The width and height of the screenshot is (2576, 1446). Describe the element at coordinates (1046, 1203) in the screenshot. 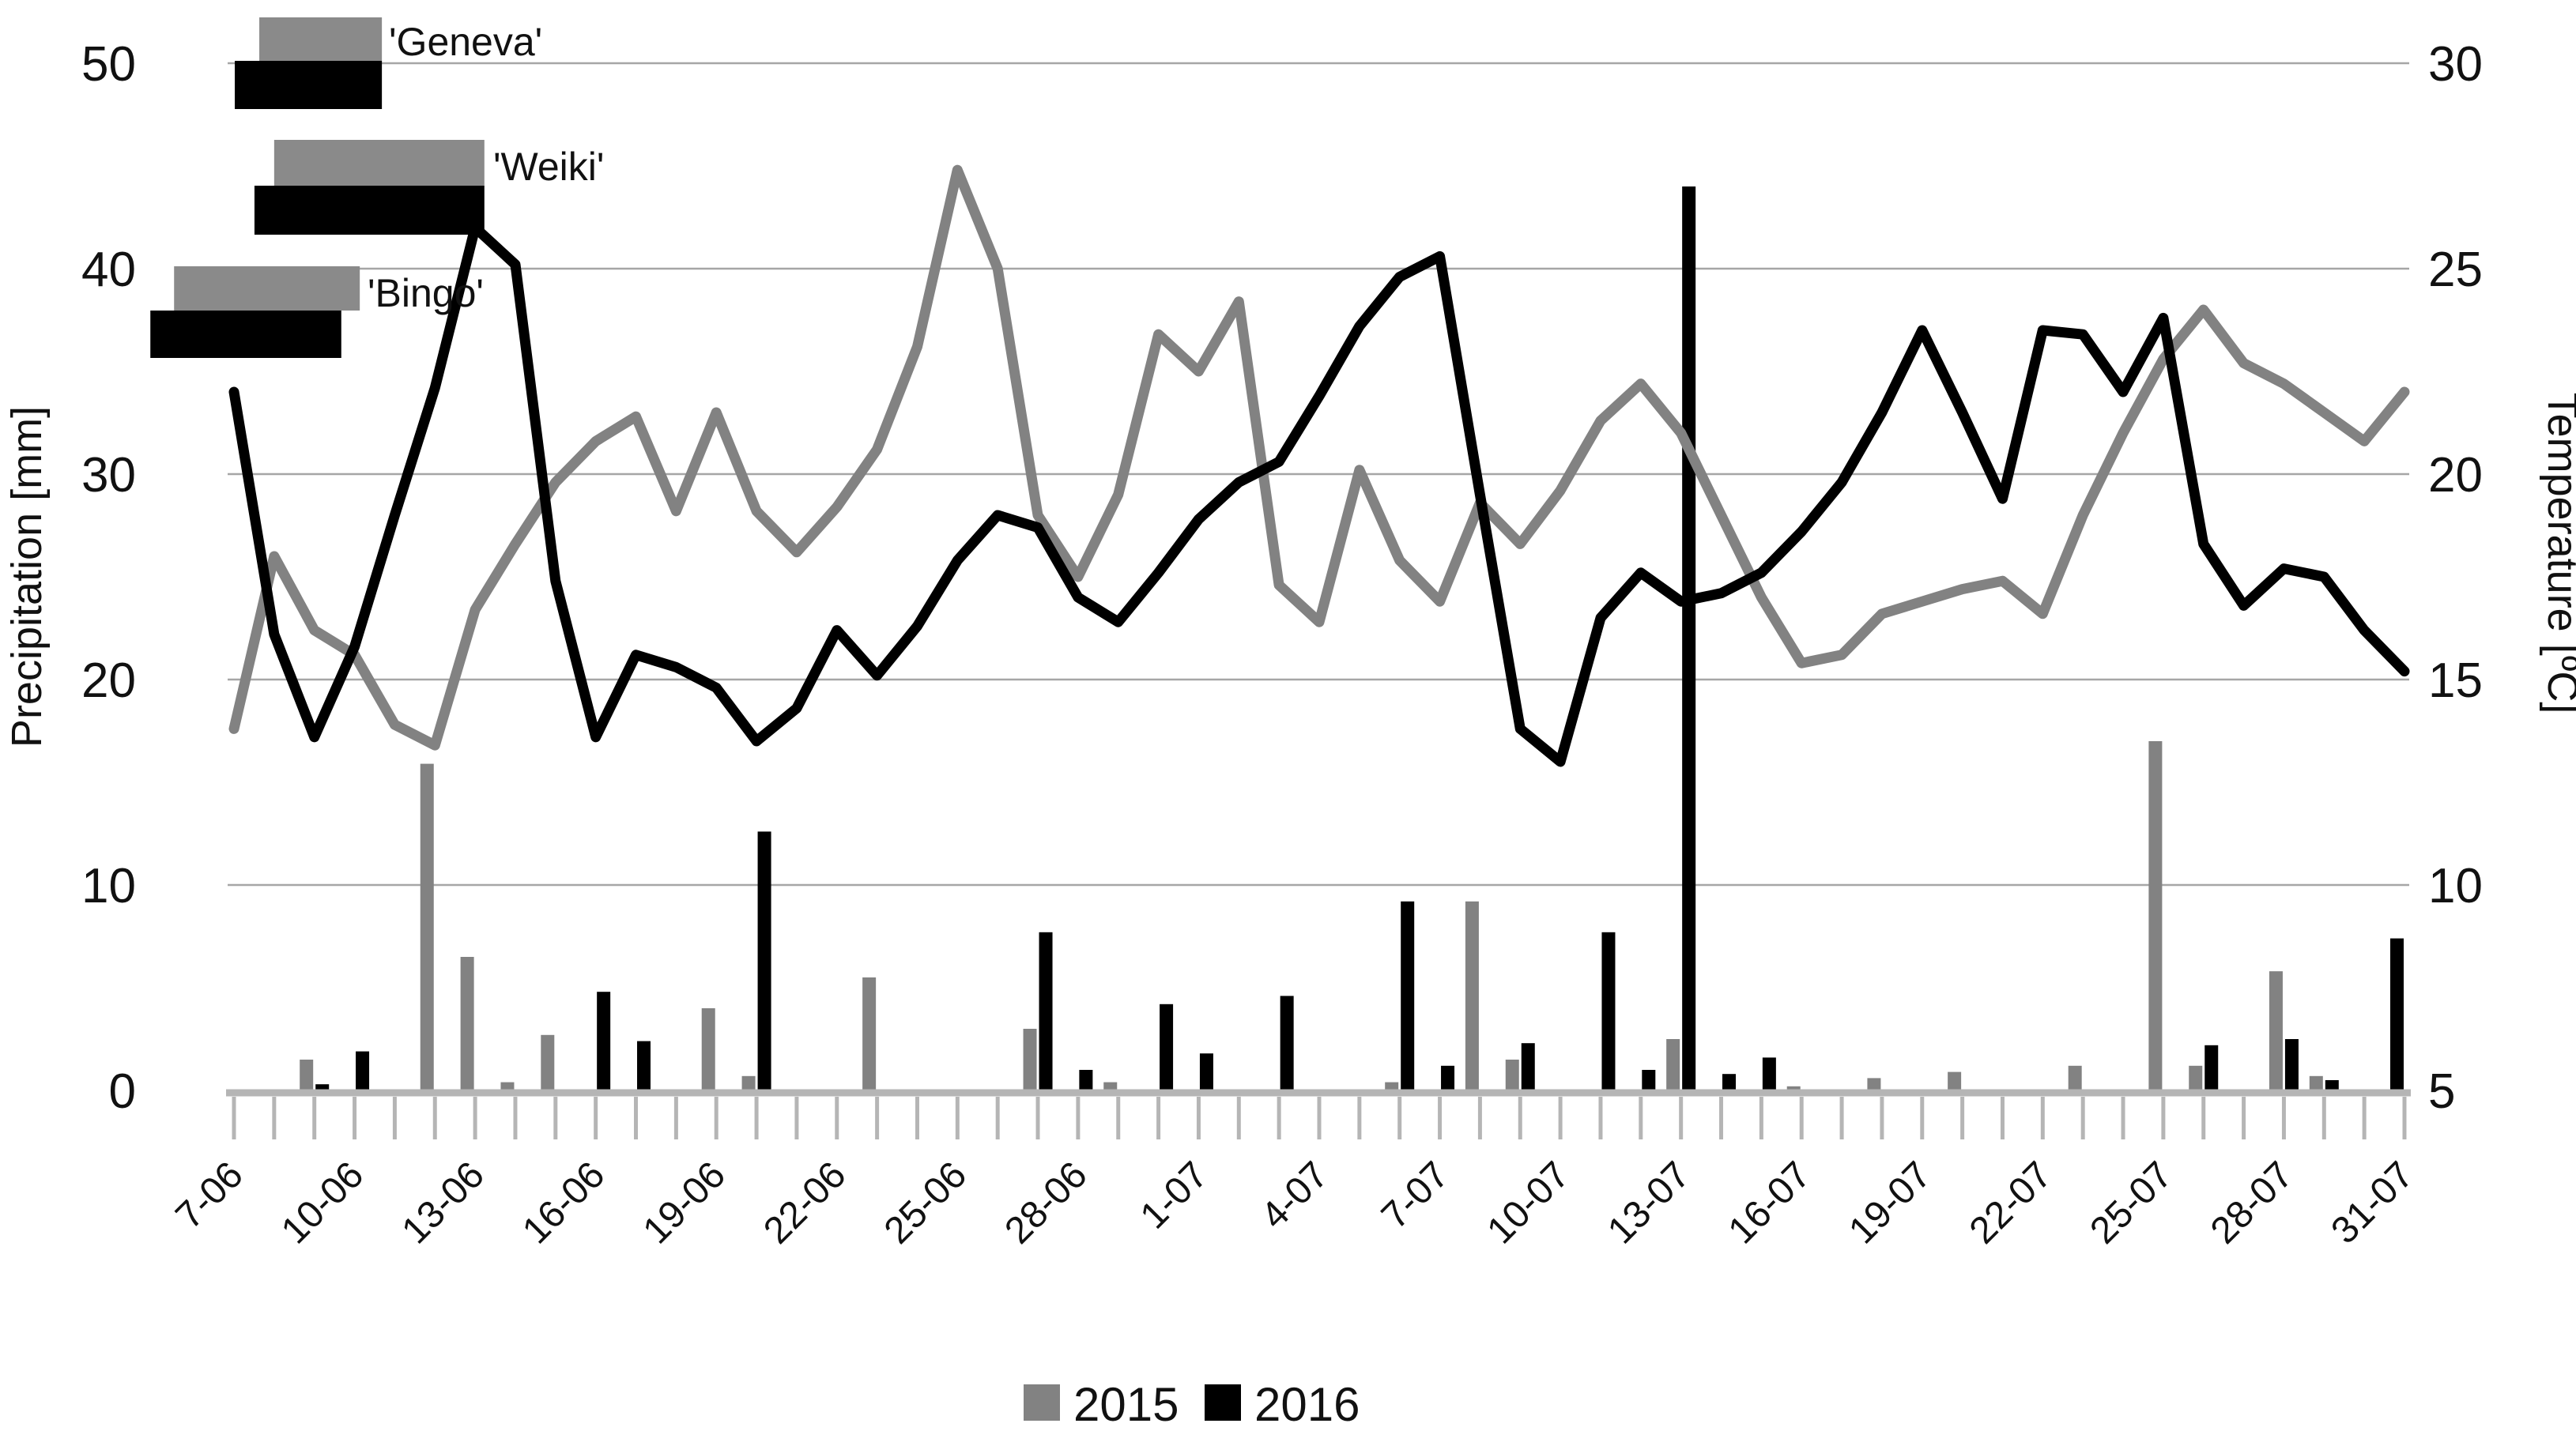

I see `date-label-28-06: 28-06` at that location.